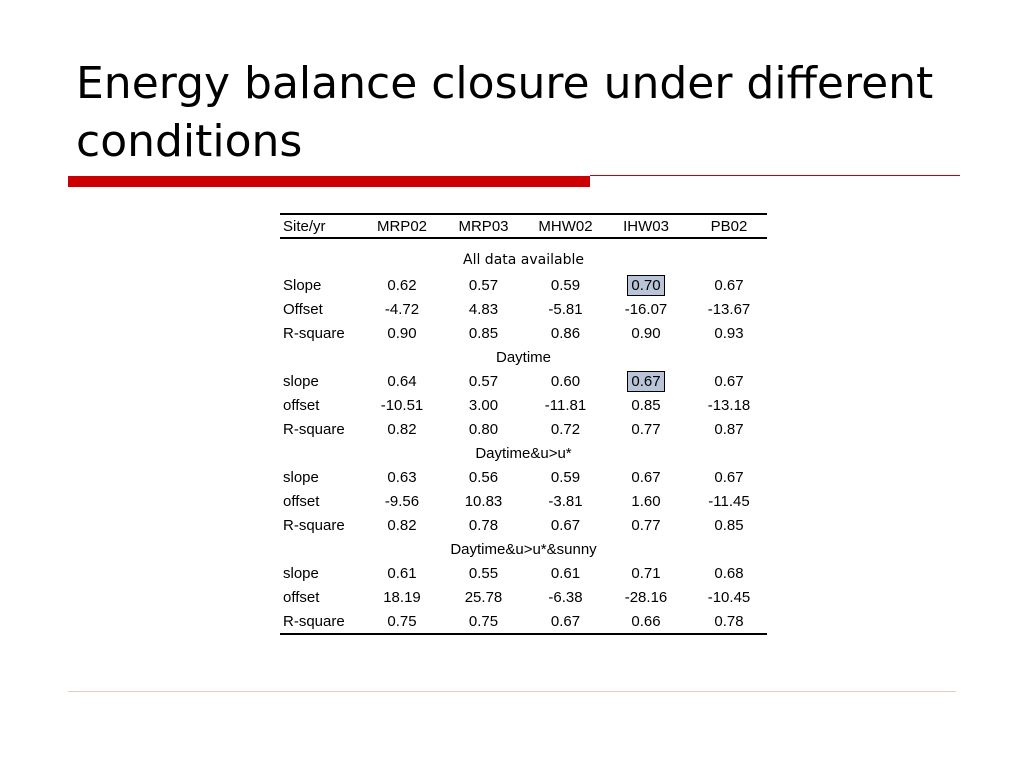 The image size is (1024, 768). What do you see at coordinates (729, 501) in the screenshot?
I see `table-cell: -11.45` at bounding box center [729, 501].